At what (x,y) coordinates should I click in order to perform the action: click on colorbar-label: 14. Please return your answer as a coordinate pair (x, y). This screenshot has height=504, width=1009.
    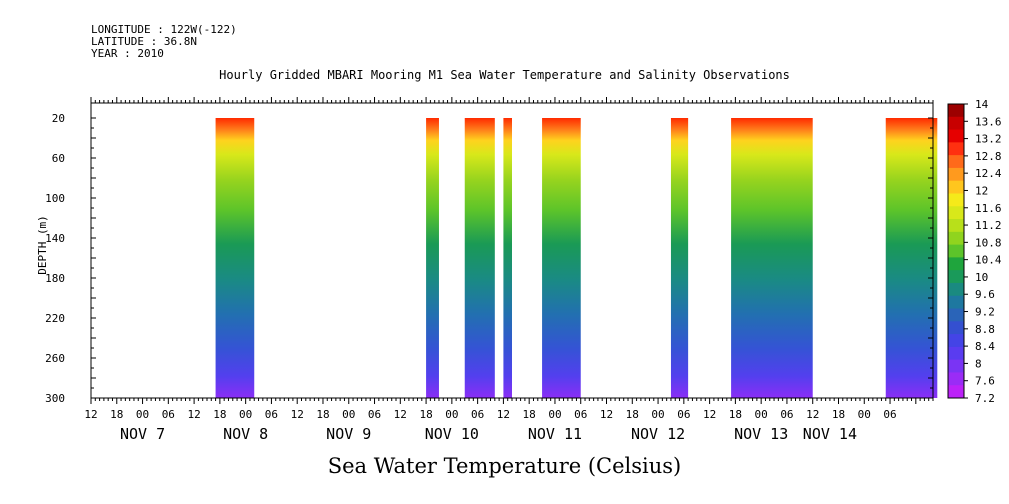
    Looking at the image, I should click on (982, 104).